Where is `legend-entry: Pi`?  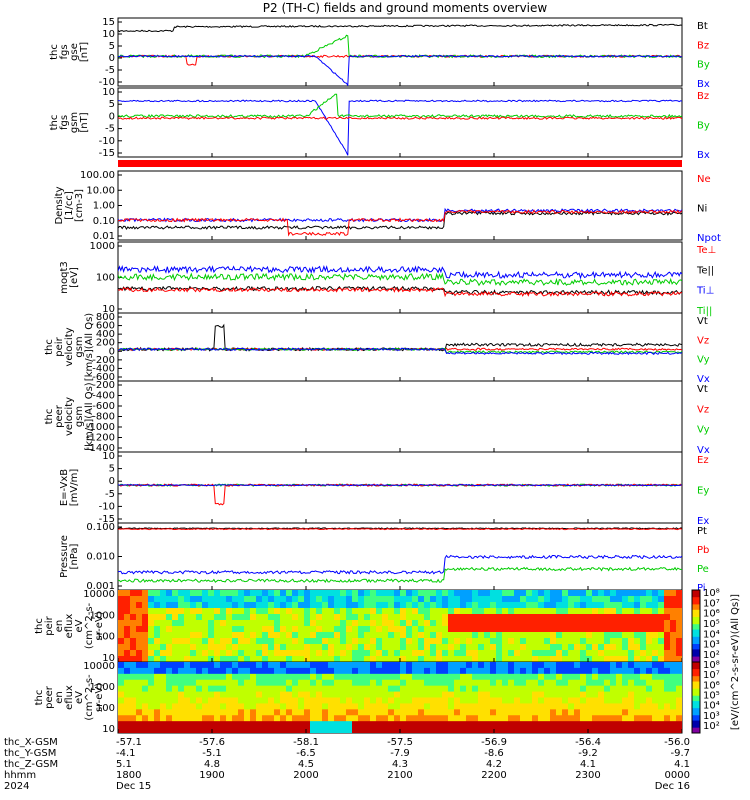
legend-entry: Pi is located at coordinates (701, 588).